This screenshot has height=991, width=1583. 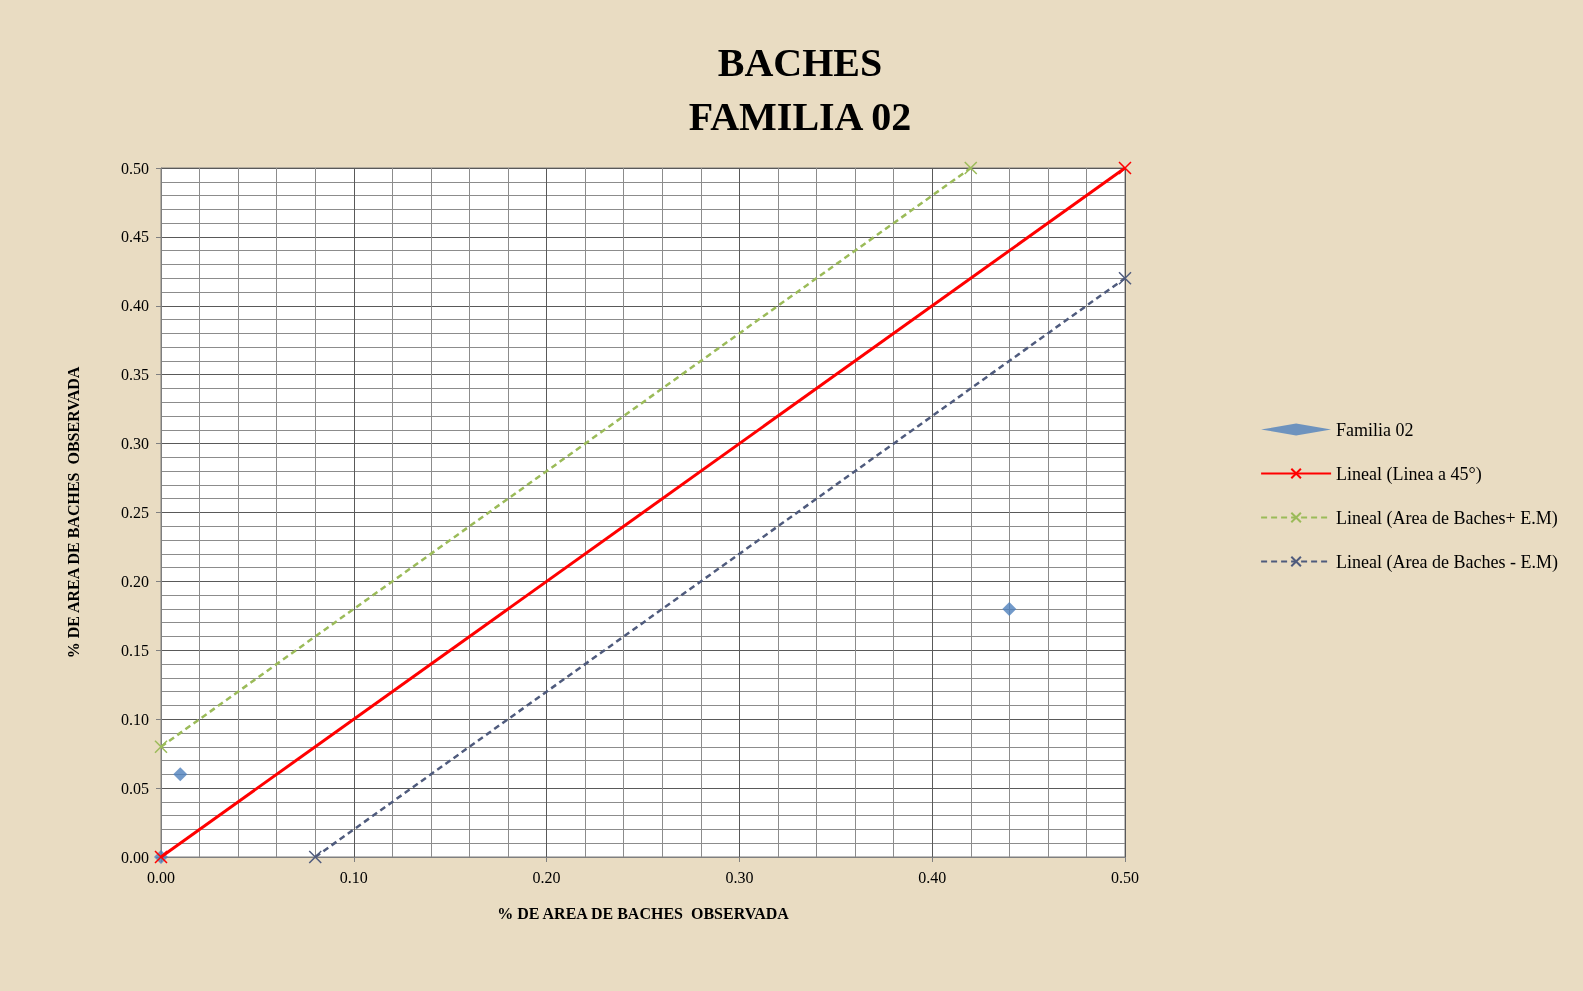 What do you see at coordinates (1447, 518) in the screenshot?
I see `legend-label: Lineal (Area de Baches+ E.M)` at bounding box center [1447, 518].